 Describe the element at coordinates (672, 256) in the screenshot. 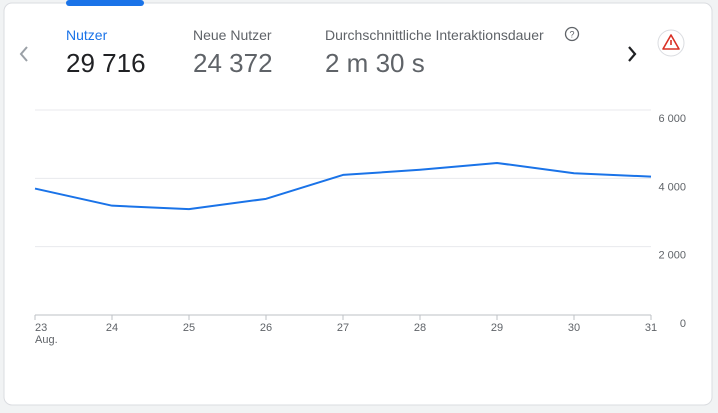

I see `y-tick-label: 2 000` at that location.